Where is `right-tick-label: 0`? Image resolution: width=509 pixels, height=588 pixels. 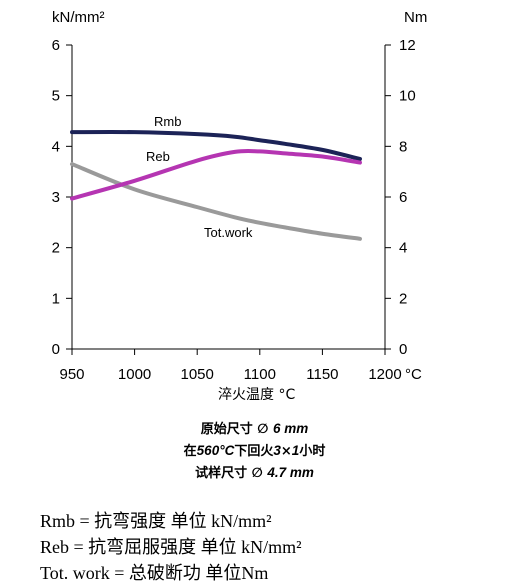
right-tick-label: 0 is located at coordinates (403, 349).